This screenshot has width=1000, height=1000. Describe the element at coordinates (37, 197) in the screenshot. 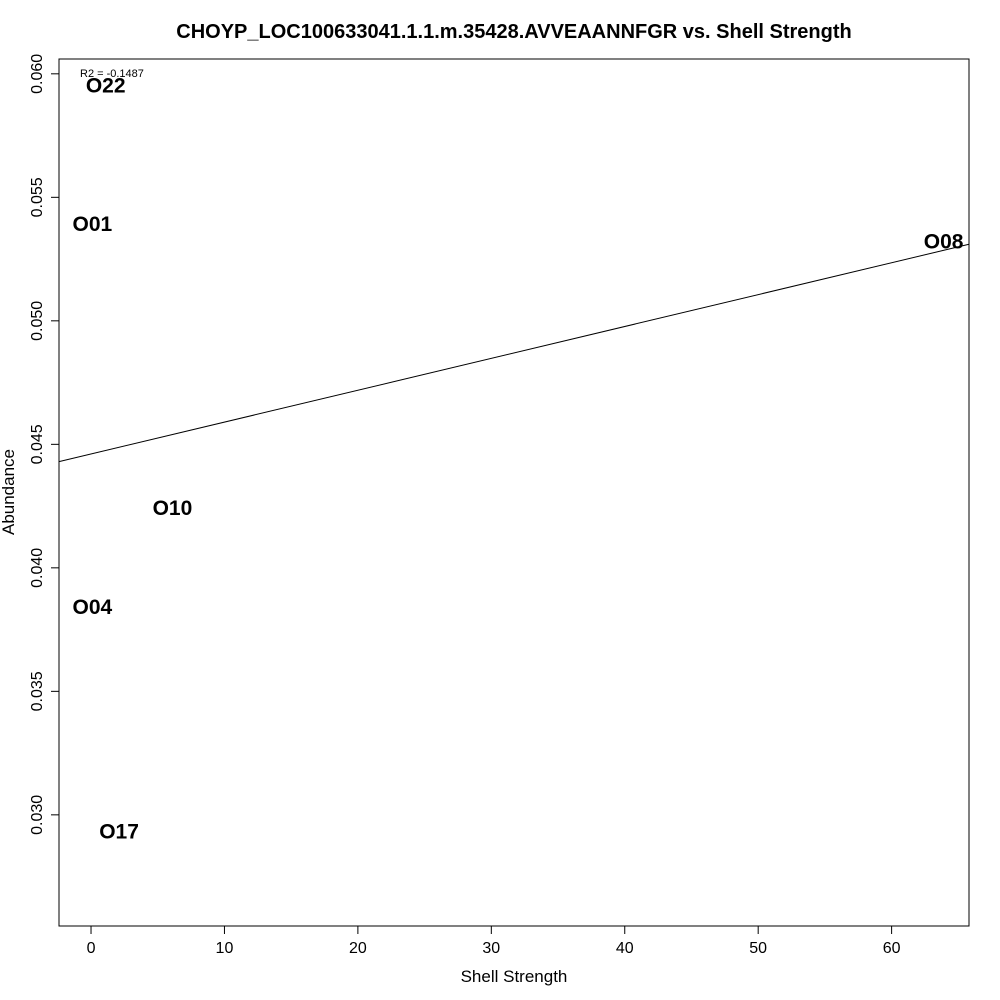

I see `y-tick-label: 0.055` at that location.